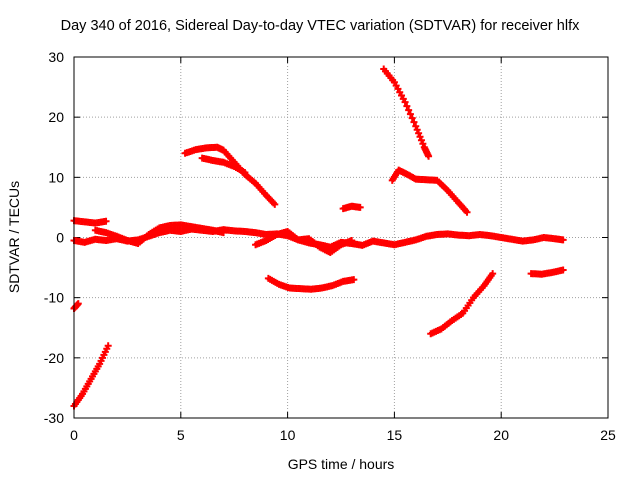  Describe the element at coordinates (56, 57) in the screenshot. I see `y-tick-label: 30` at that location.